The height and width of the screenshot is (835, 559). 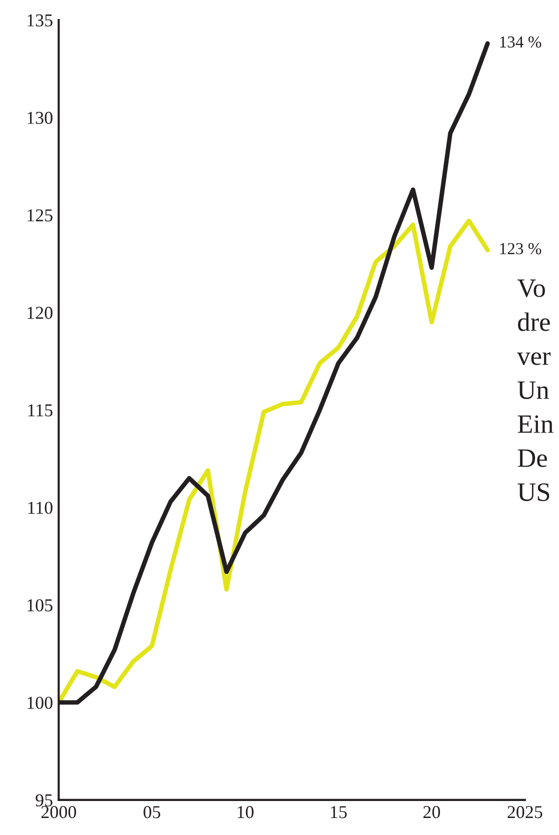 I want to click on y-tick-label: 95, so click(x=44, y=800).